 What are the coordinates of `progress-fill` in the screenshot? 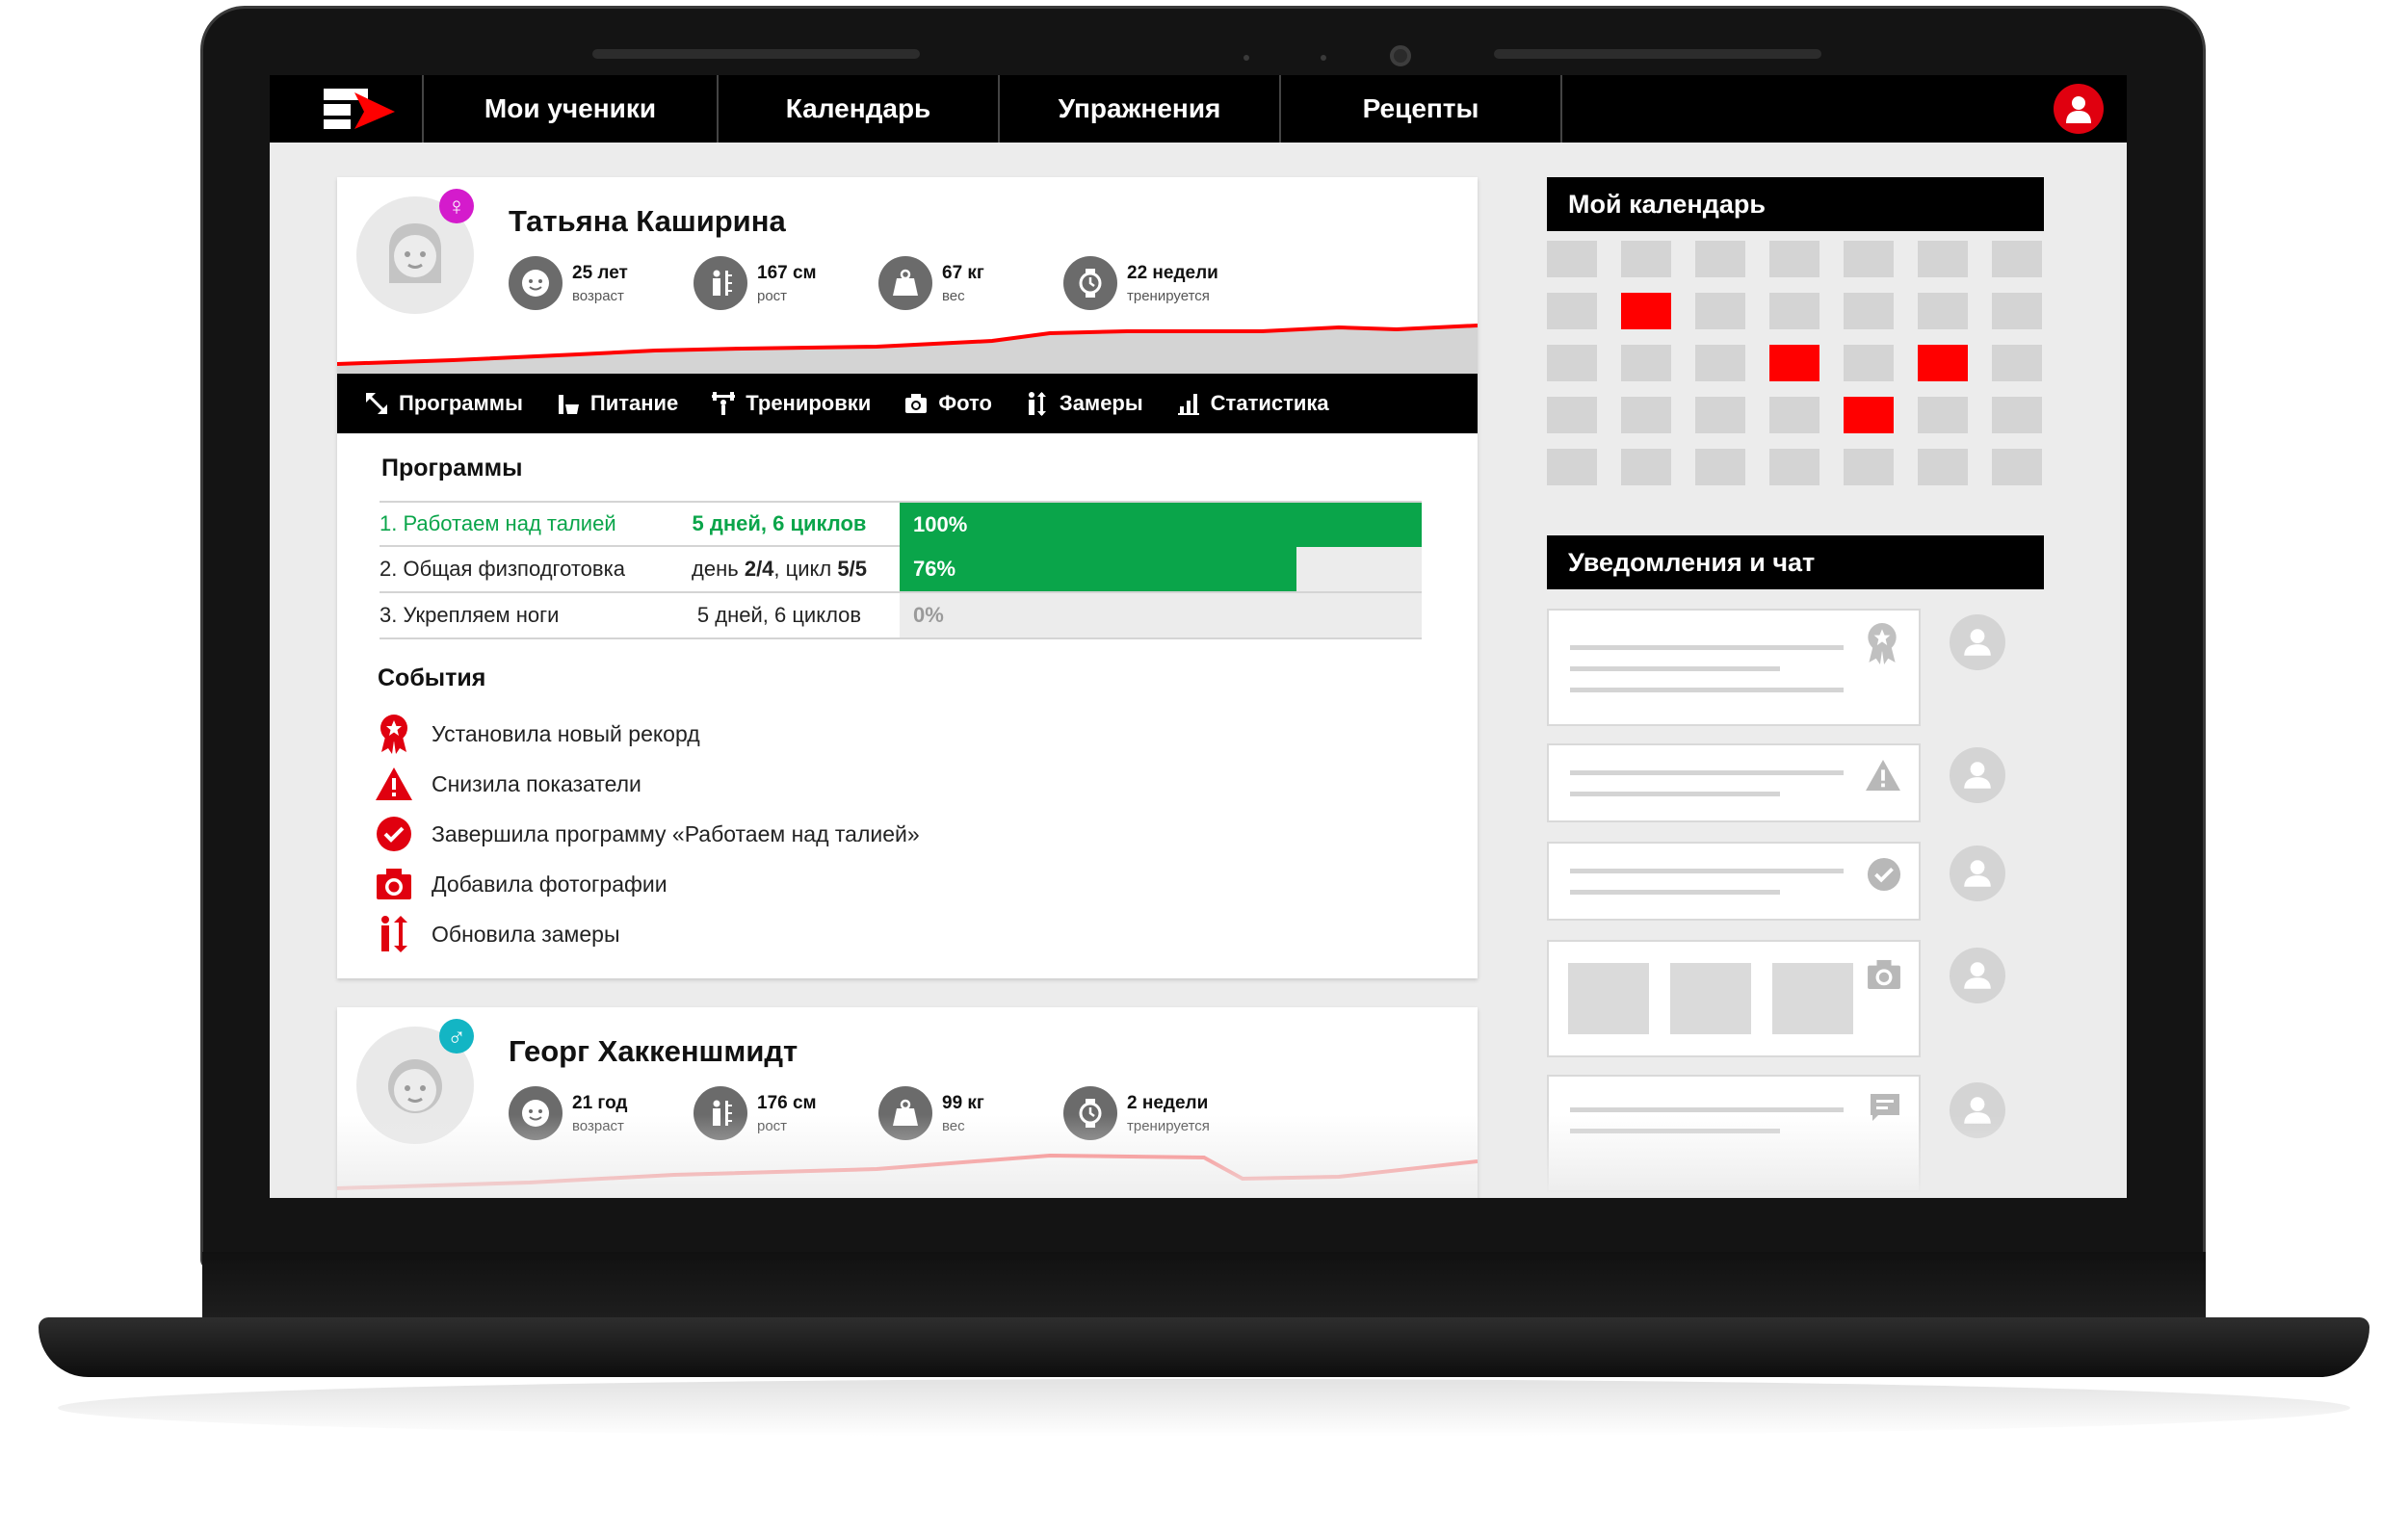 It's located at (1161, 525).